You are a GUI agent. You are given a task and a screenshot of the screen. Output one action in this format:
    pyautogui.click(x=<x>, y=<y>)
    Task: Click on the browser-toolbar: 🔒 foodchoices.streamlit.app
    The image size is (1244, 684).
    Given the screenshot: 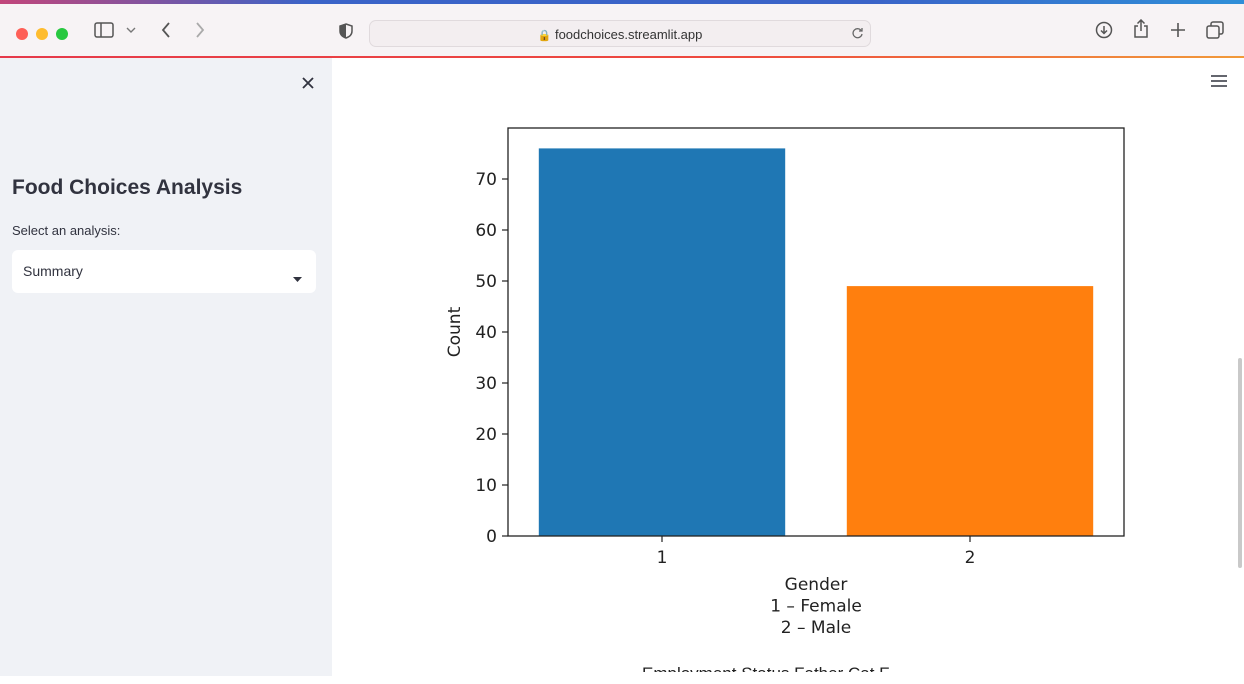 What is the action you would take?
    pyautogui.click(x=622, y=30)
    